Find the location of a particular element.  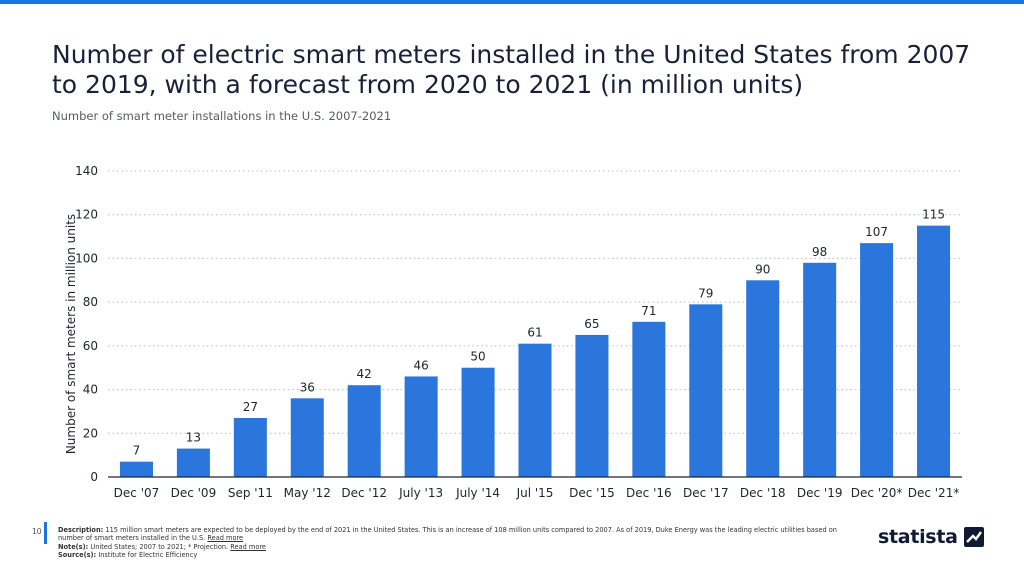

x-tick-label: July '13 is located at coordinates (420, 493).